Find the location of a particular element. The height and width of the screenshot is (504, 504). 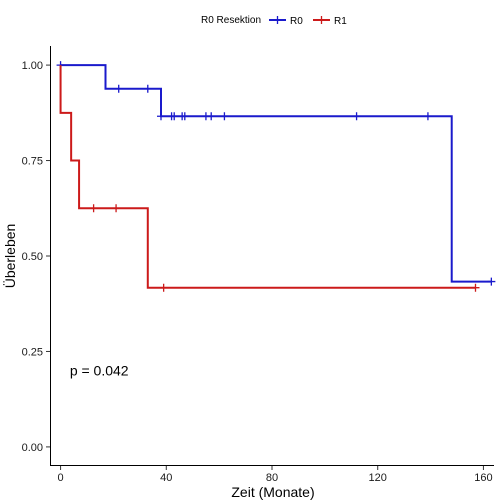

x-axis-title: Zeit (Monate) is located at coordinates (272, 492).